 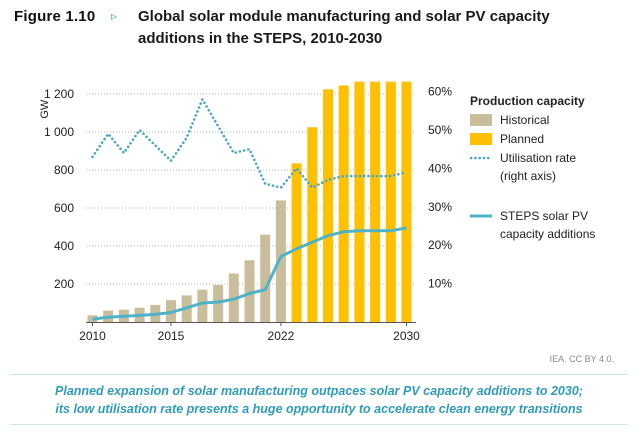 I want to click on y-tick-label: 600, so click(x=64, y=208).